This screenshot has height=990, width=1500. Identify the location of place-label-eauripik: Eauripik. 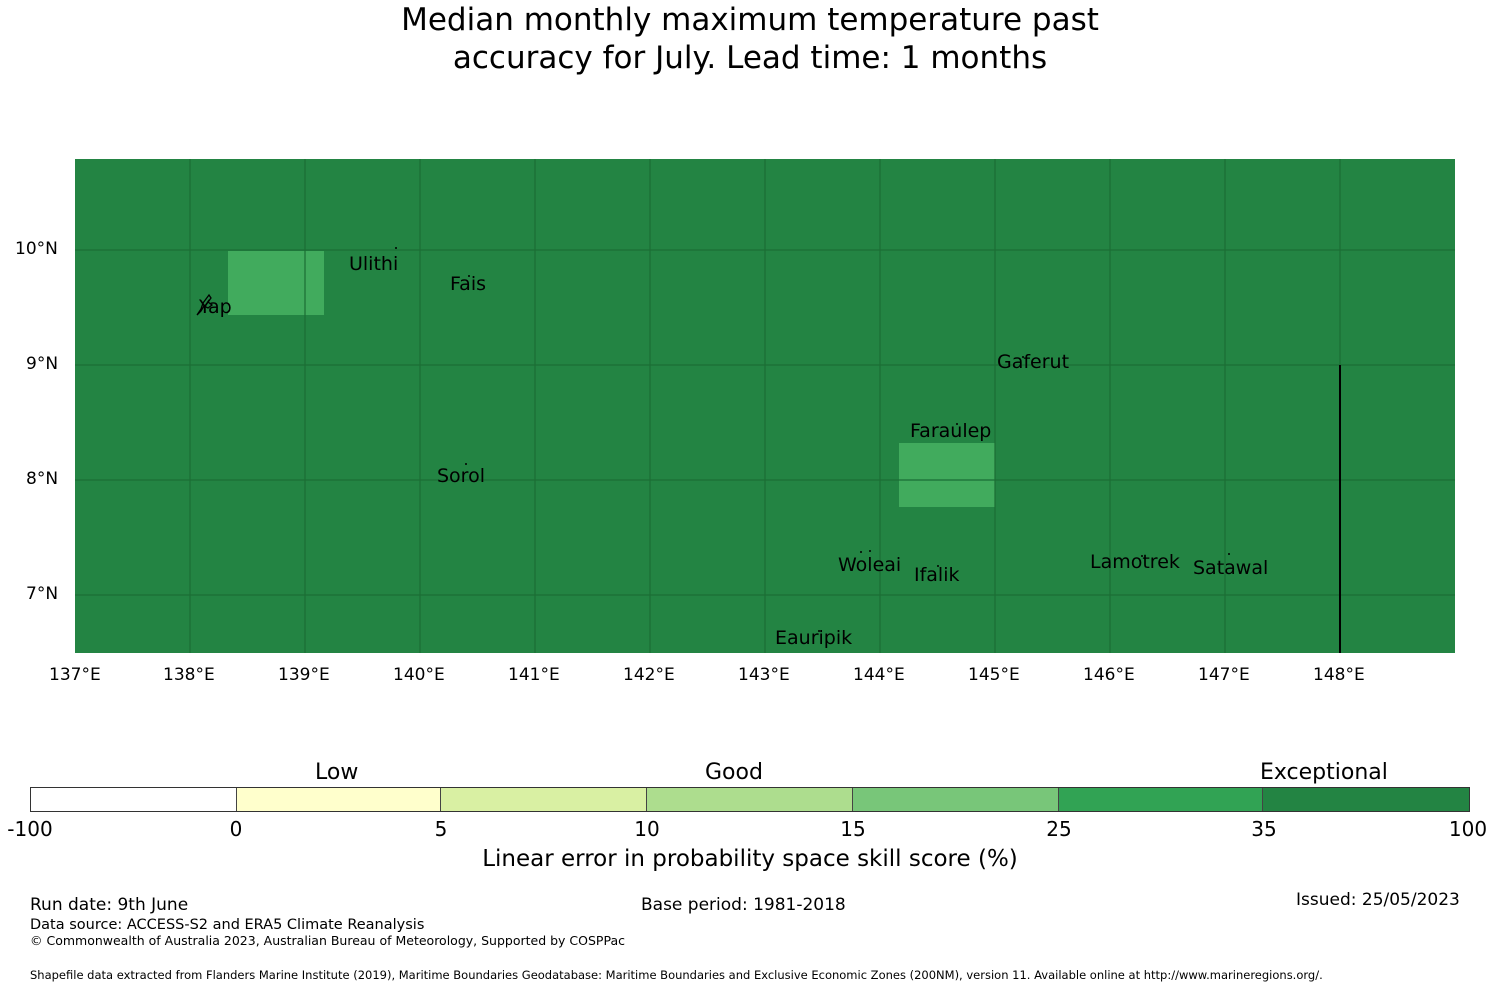
(814, 638).